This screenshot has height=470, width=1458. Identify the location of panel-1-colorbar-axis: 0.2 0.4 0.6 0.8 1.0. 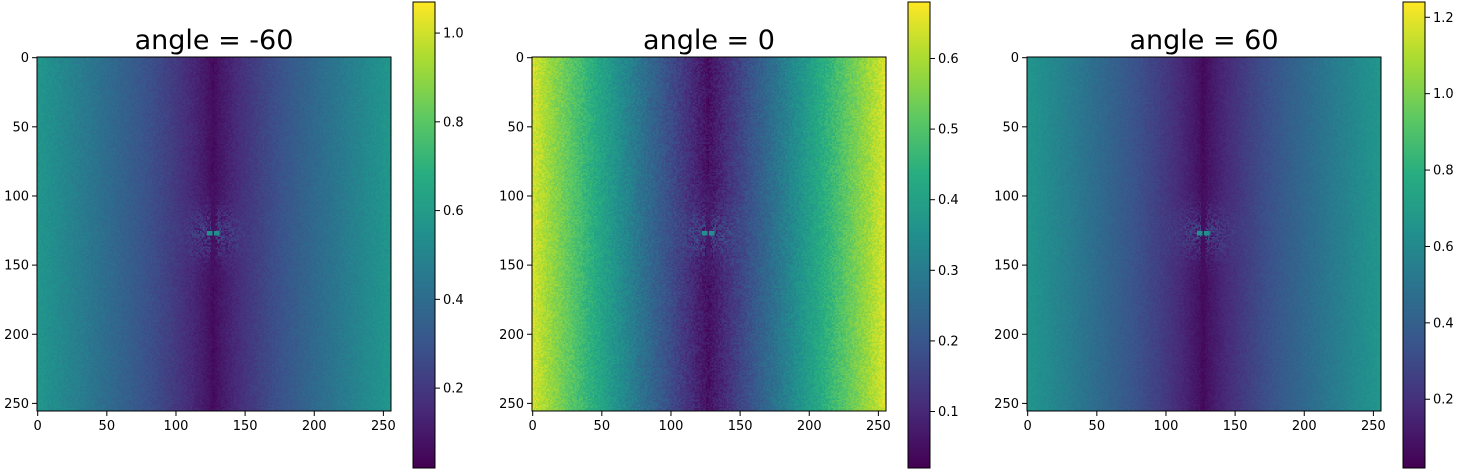
(449, 212).